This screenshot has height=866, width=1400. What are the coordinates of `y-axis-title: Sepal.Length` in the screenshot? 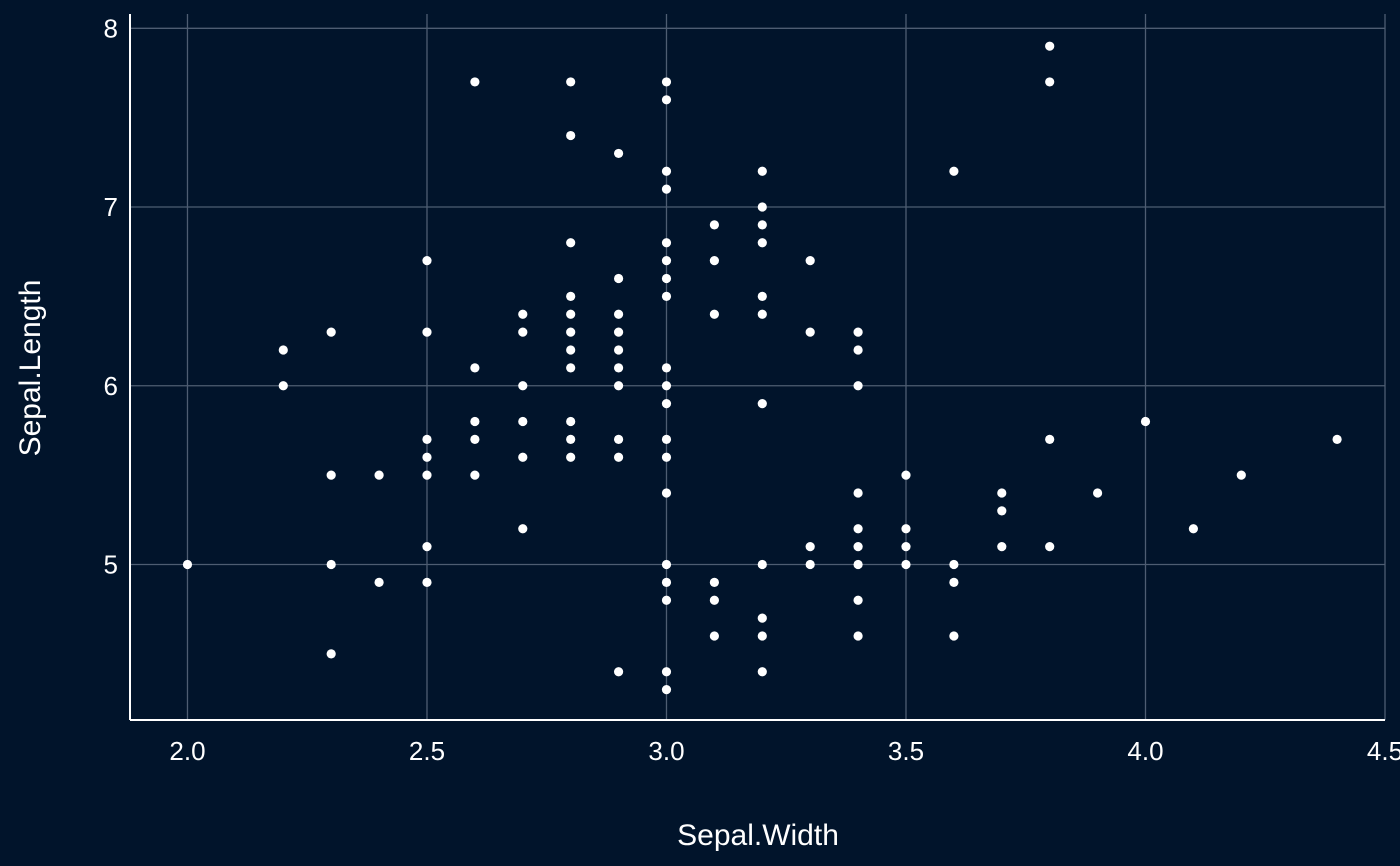 It's located at (30, 368).